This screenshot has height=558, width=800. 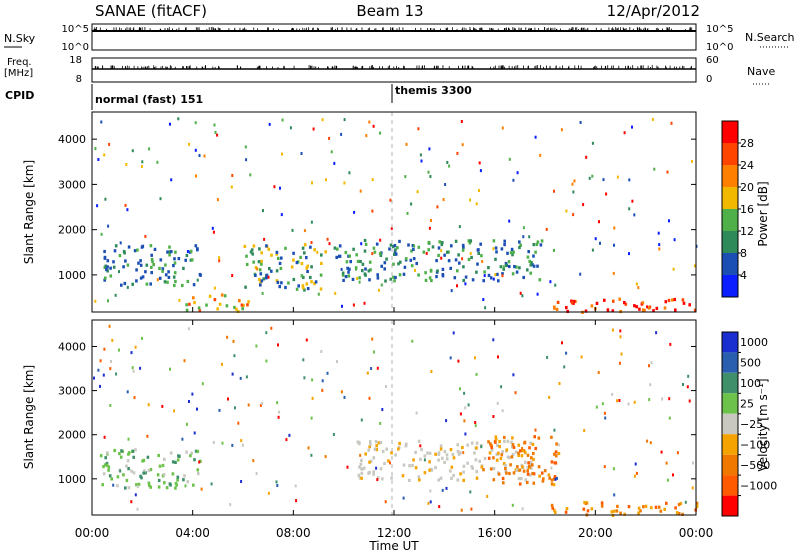 What do you see at coordinates (72, 275) in the screenshot?
I see `y-tick-label: 1000` at bounding box center [72, 275].